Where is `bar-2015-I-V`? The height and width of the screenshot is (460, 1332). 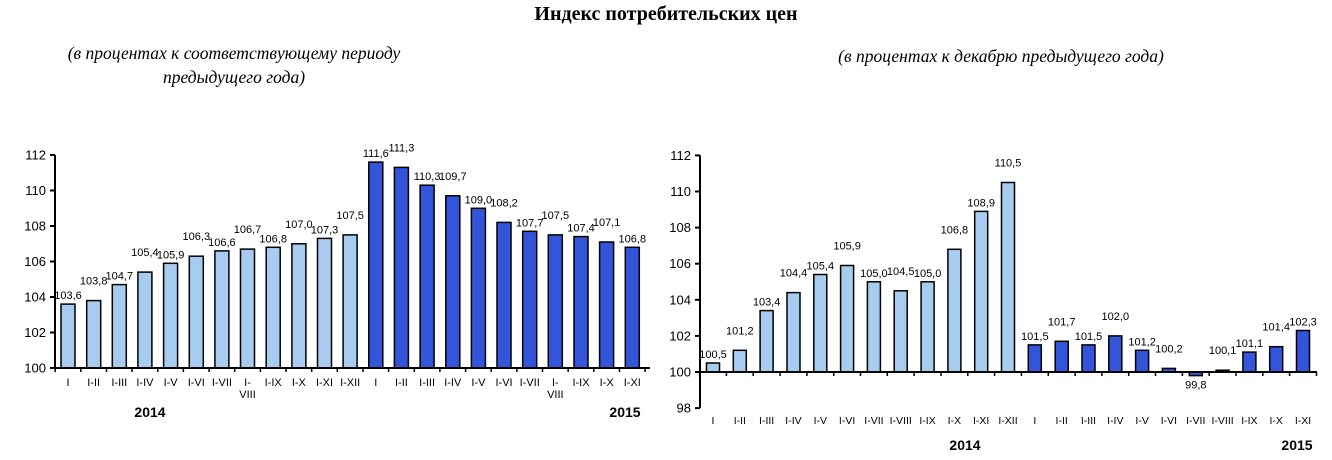
bar-2015-I-V is located at coordinates (478, 288).